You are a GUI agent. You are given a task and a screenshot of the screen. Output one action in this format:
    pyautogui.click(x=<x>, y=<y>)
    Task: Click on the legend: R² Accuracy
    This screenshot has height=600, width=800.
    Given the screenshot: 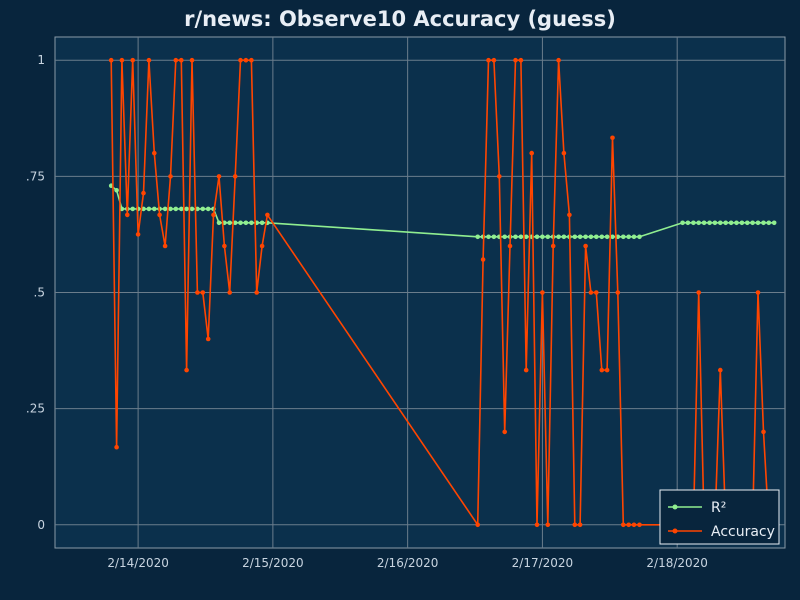 What is the action you would take?
    pyautogui.click(x=719, y=517)
    